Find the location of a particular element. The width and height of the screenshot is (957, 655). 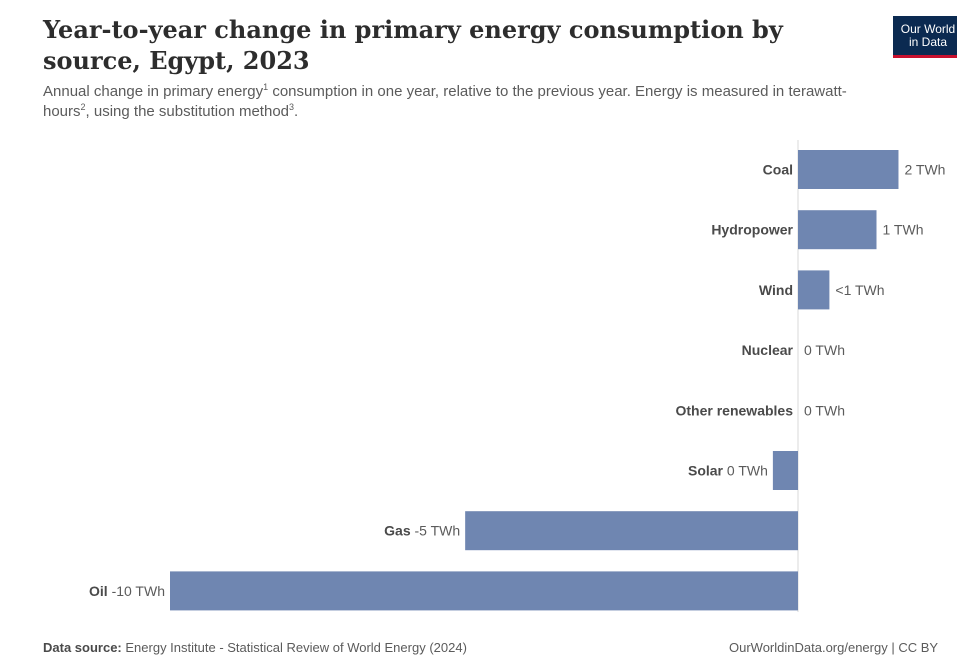

bar-hydropower is located at coordinates (837, 230).